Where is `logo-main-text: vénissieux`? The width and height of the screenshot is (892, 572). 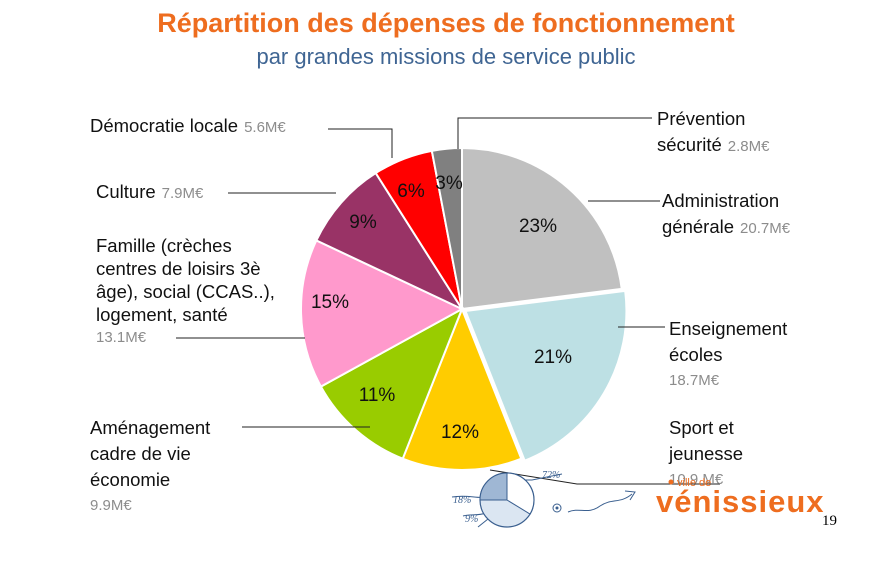
logo-main-text: vénissieux is located at coordinates (740, 501).